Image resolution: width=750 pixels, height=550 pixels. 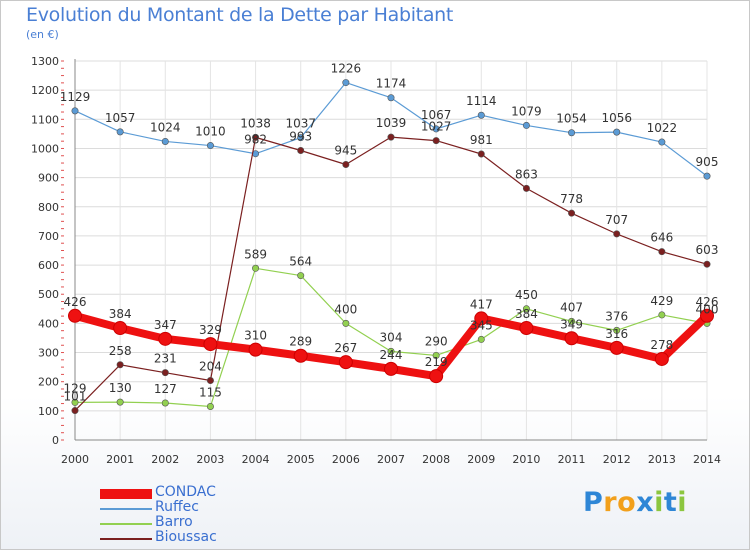 I want to click on y-tick-label: 1000, so click(x=45, y=148).